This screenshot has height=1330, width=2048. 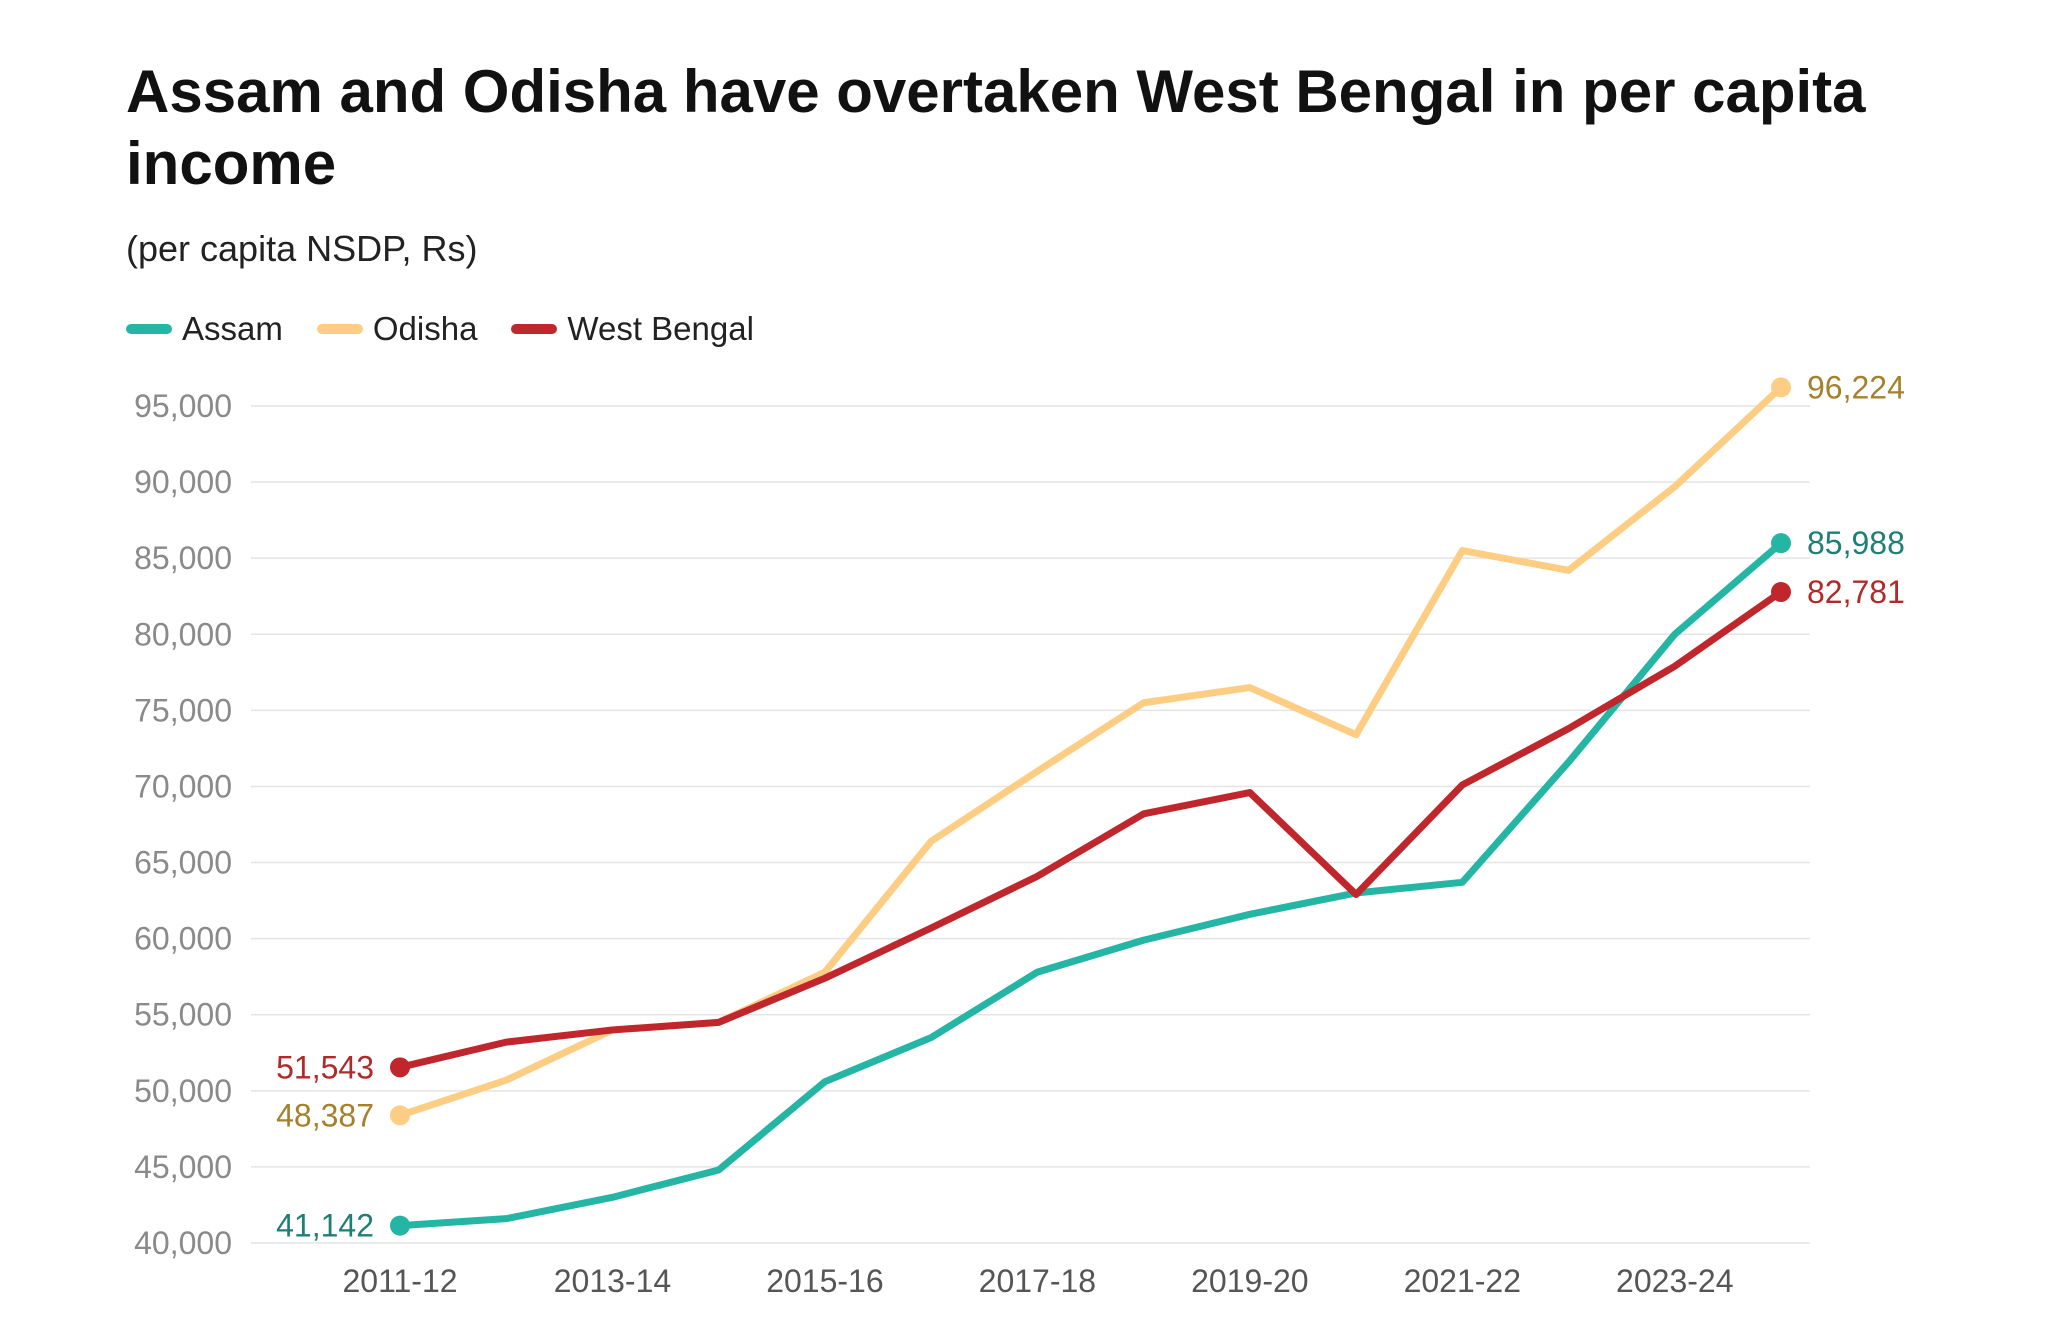 What do you see at coordinates (183, 1015) in the screenshot?
I see `y-tick-label: 55,000` at bounding box center [183, 1015].